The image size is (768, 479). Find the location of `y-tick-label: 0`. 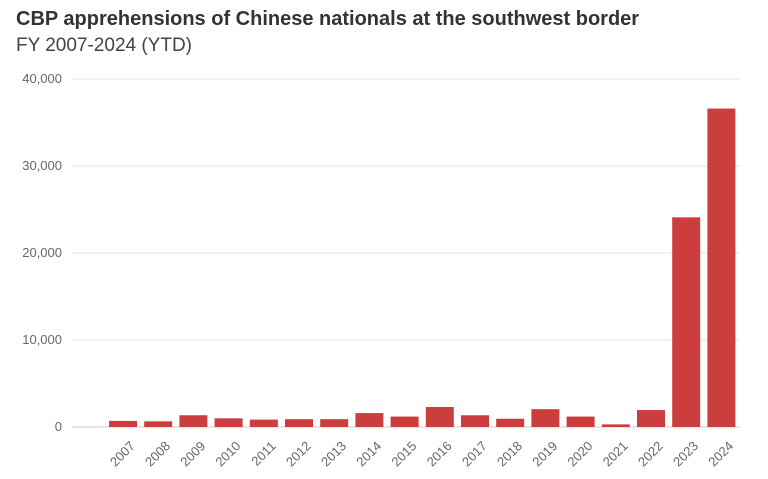

y-tick-label: 0 is located at coordinates (58, 426).